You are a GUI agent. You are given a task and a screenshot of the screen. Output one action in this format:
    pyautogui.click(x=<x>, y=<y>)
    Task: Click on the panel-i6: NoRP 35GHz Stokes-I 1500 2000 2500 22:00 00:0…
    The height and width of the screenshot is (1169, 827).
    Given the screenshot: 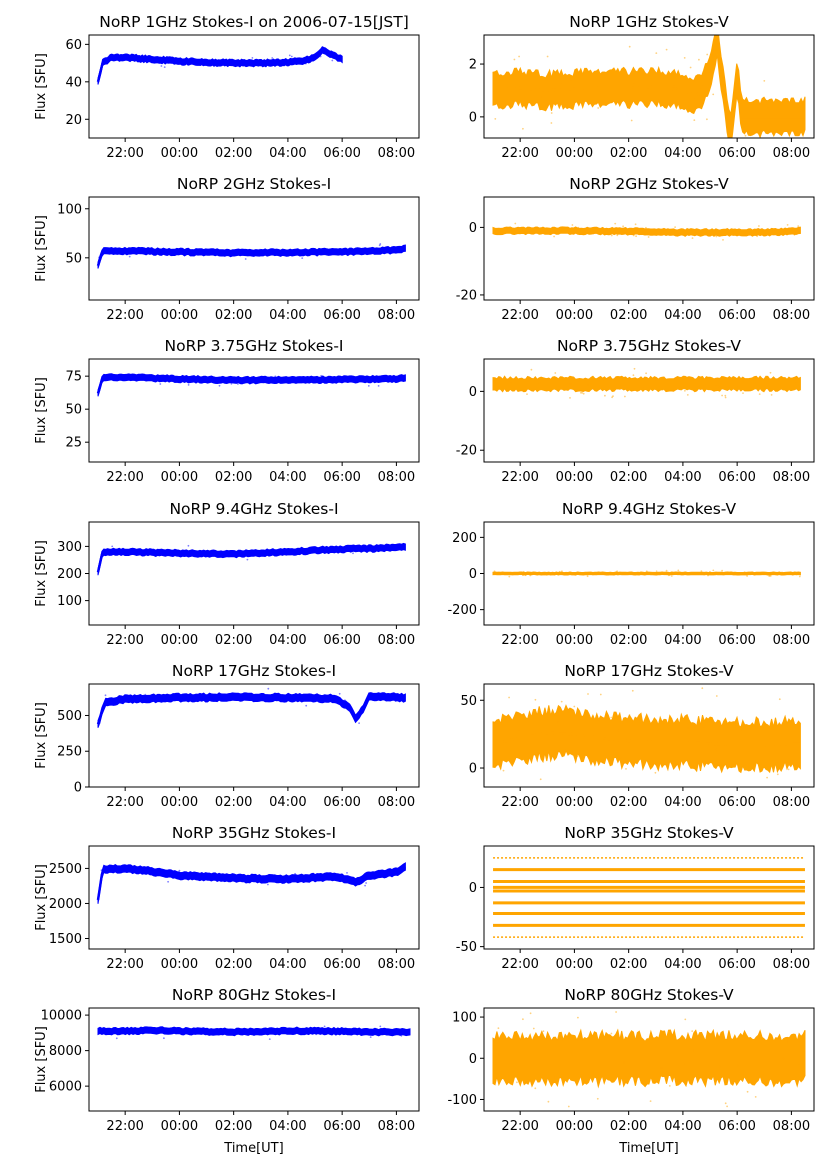 What is the action you would take?
    pyautogui.click(x=227, y=898)
    